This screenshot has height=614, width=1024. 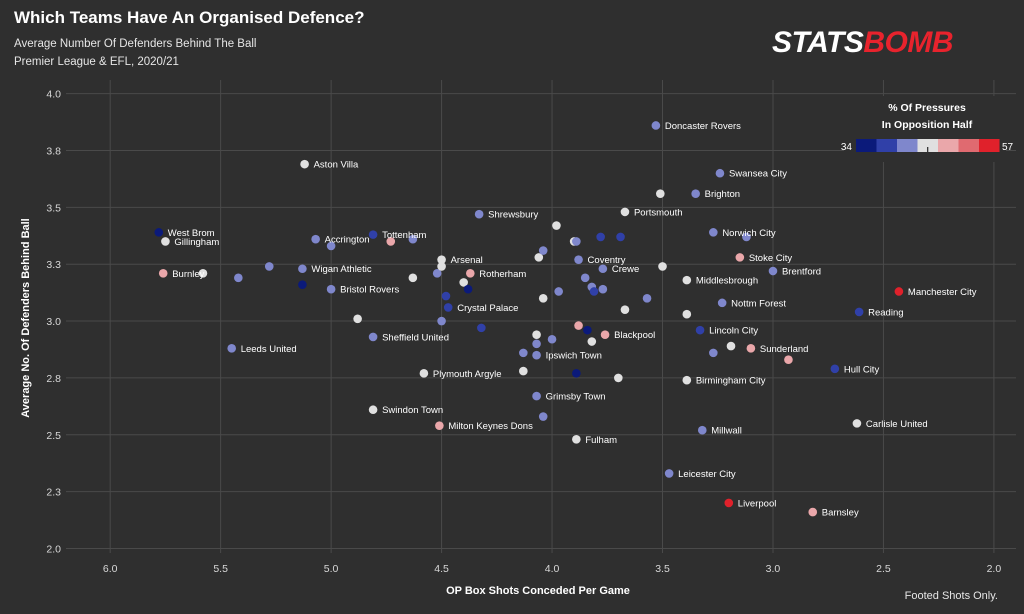 I want to click on team-label: Arsenal, so click(x=467, y=260).